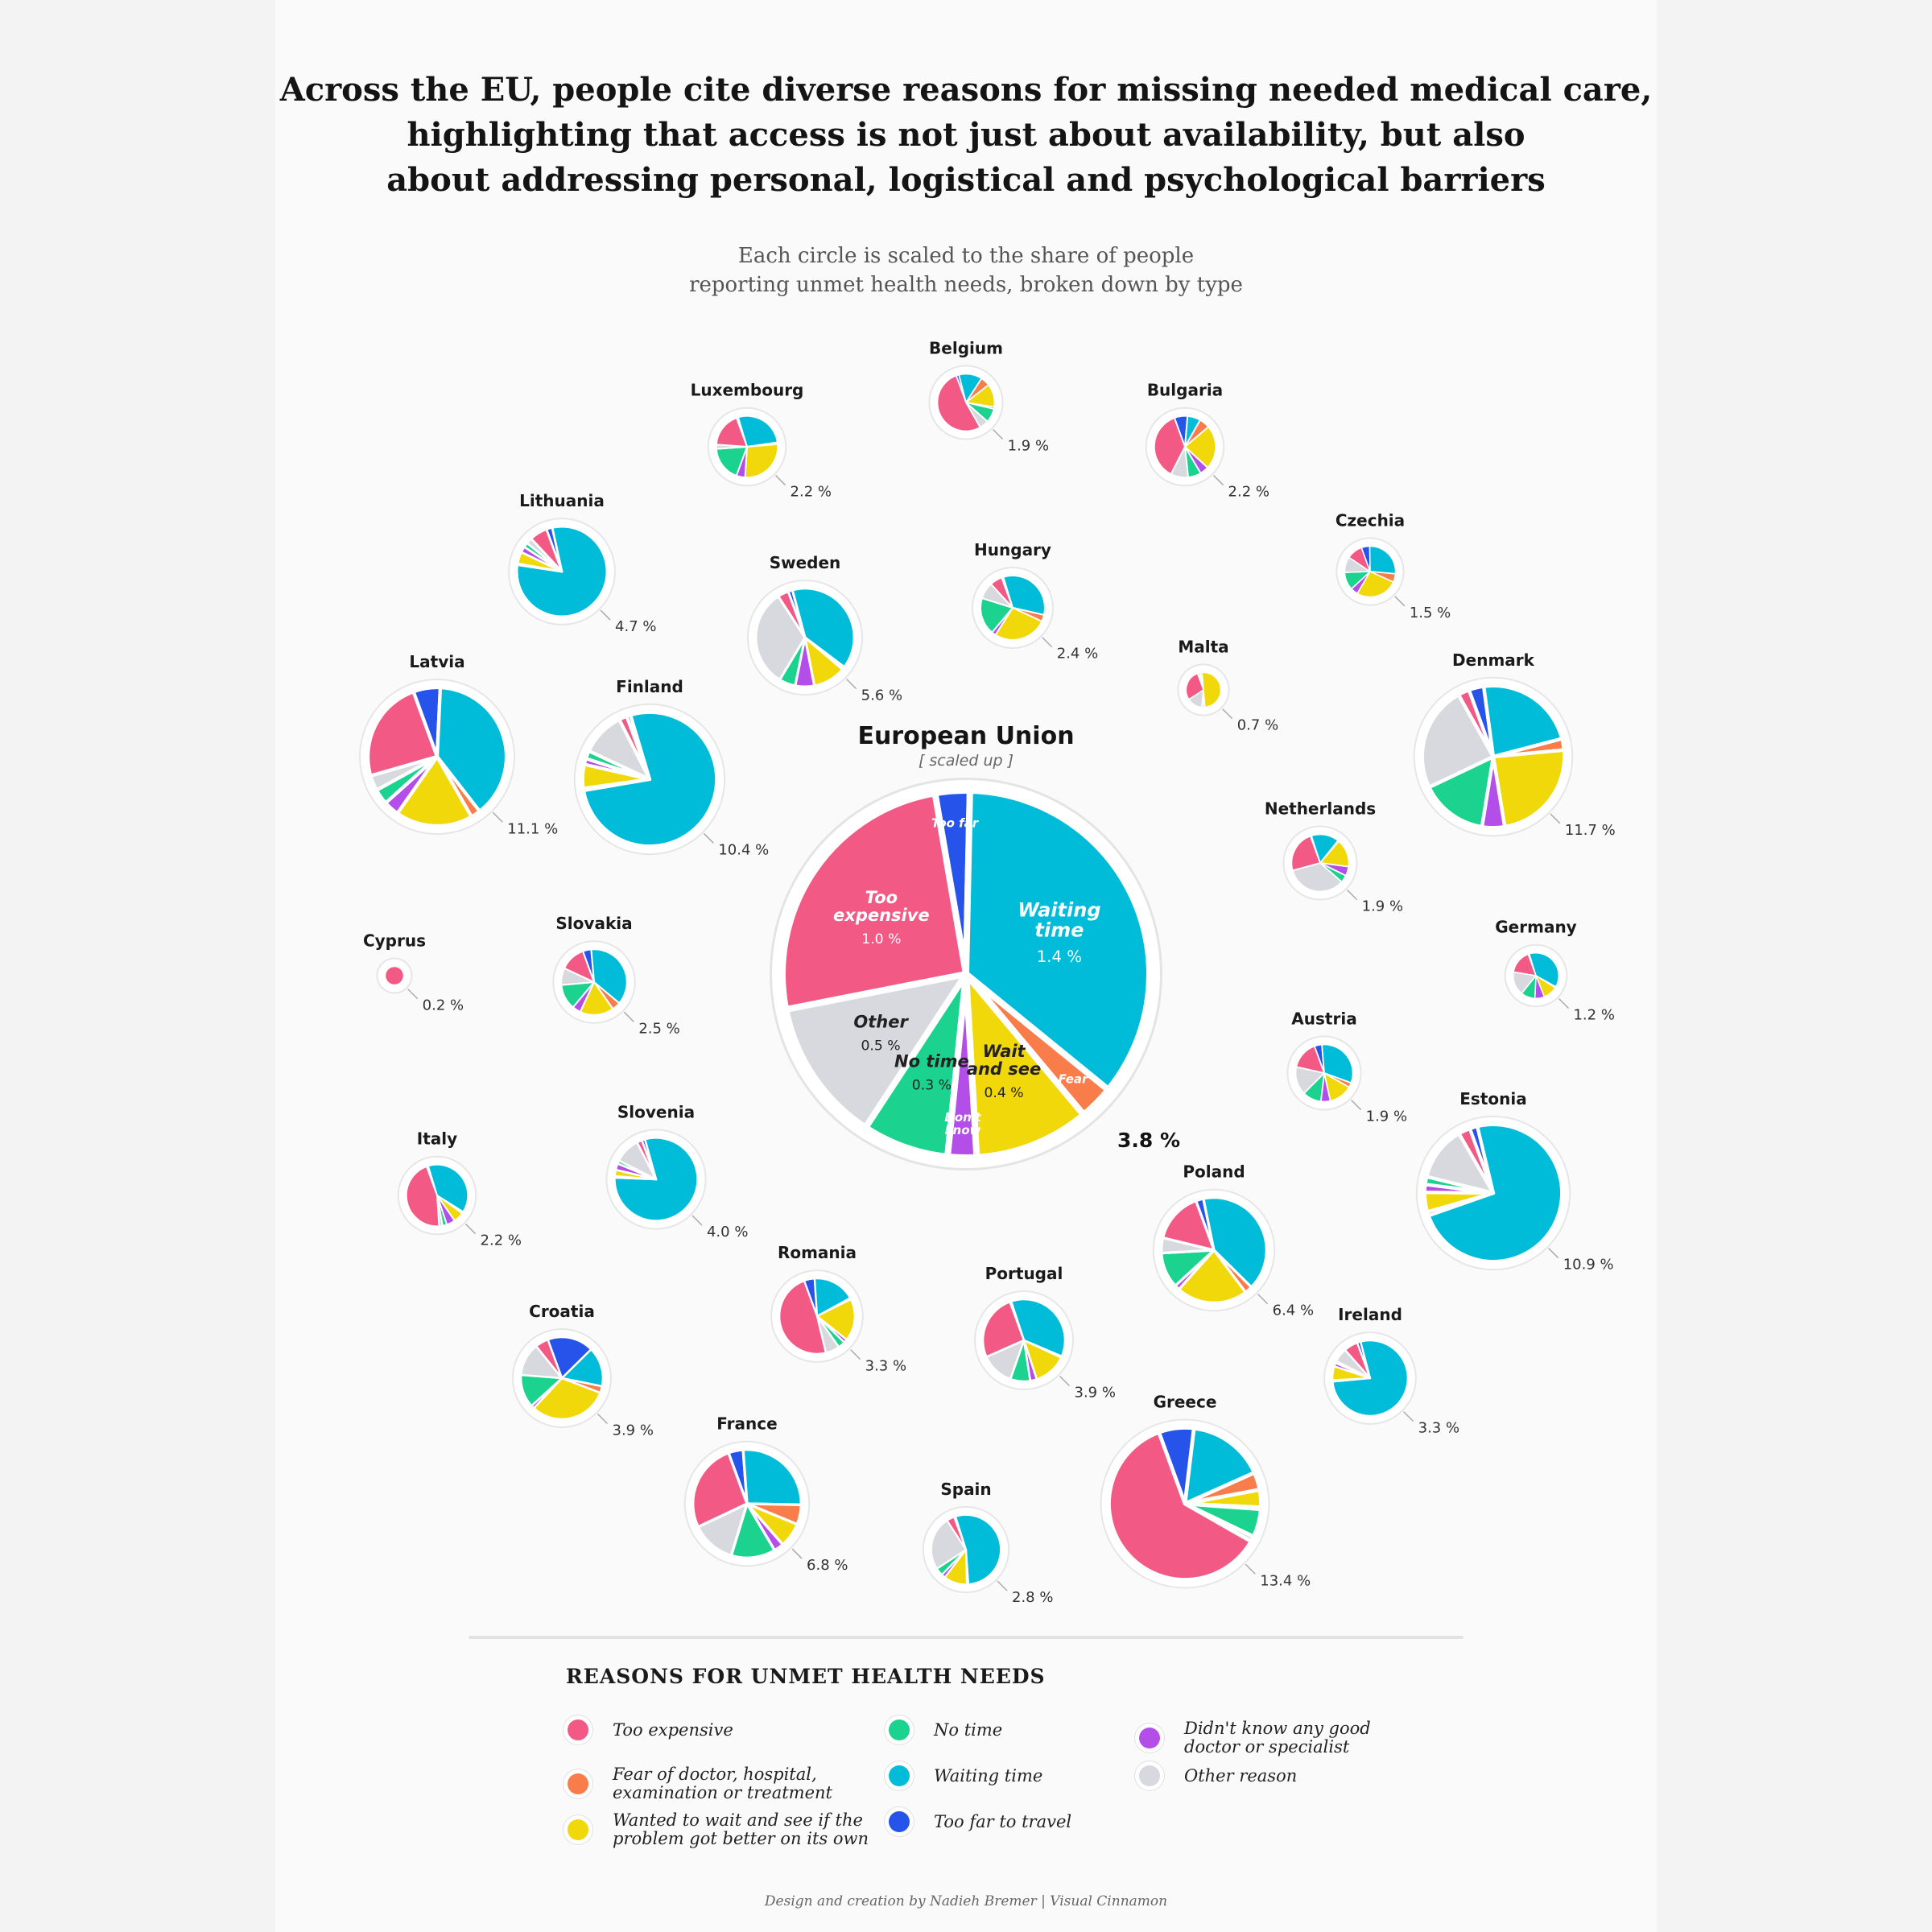 The image size is (1932, 1932). Describe the element at coordinates (963, 1130) in the screenshot. I see `eu-slice-label: know` at that location.